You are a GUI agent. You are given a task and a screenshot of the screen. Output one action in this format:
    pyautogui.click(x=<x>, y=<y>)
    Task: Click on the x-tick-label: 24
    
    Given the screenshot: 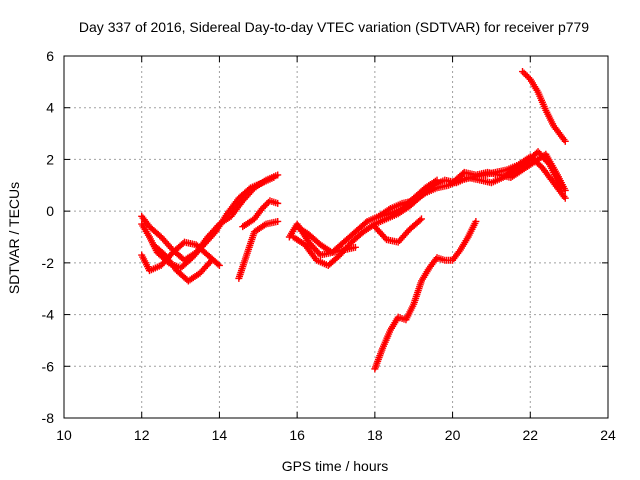 What is the action you would take?
    pyautogui.click(x=608, y=435)
    